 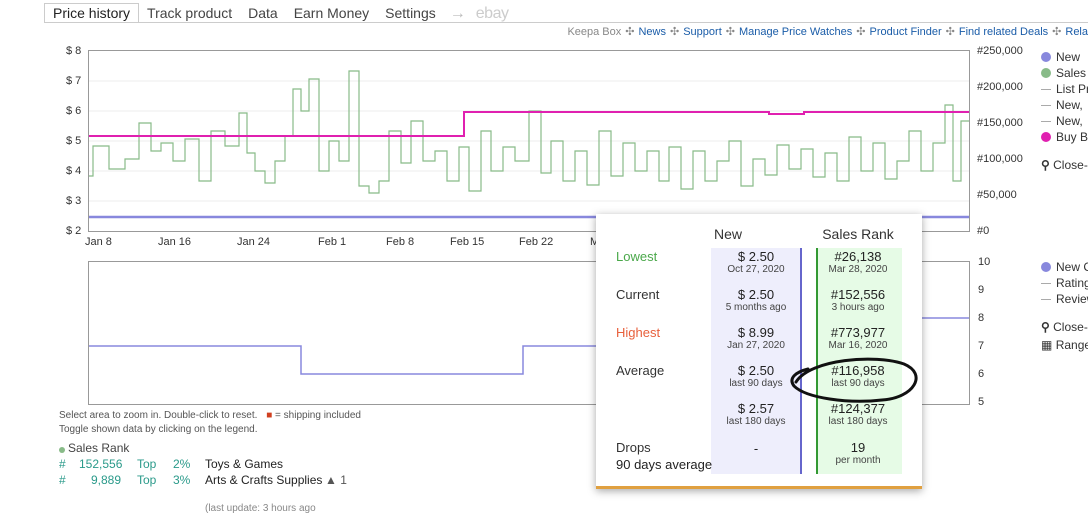 What do you see at coordinates (1063, 73) in the screenshot?
I see `legend-sales: Sales` at bounding box center [1063, 73].